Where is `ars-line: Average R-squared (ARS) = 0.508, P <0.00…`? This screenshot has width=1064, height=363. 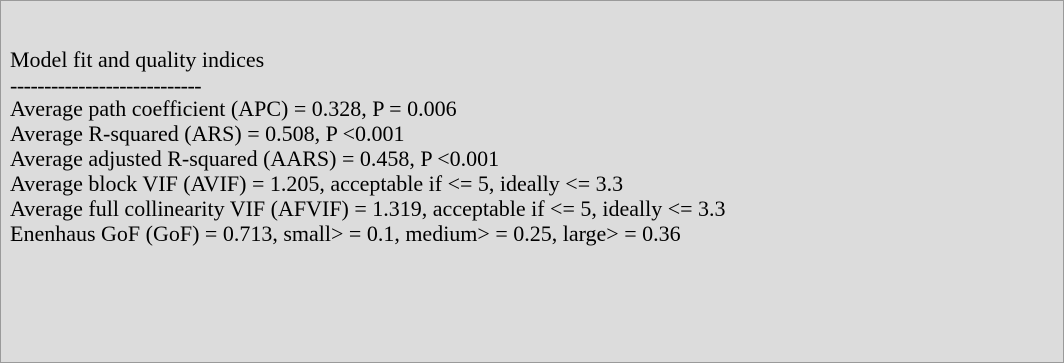
ars-line: Average R-squared (ARS) = 0.508, P <0.00… is located at coordinates (207, 133).